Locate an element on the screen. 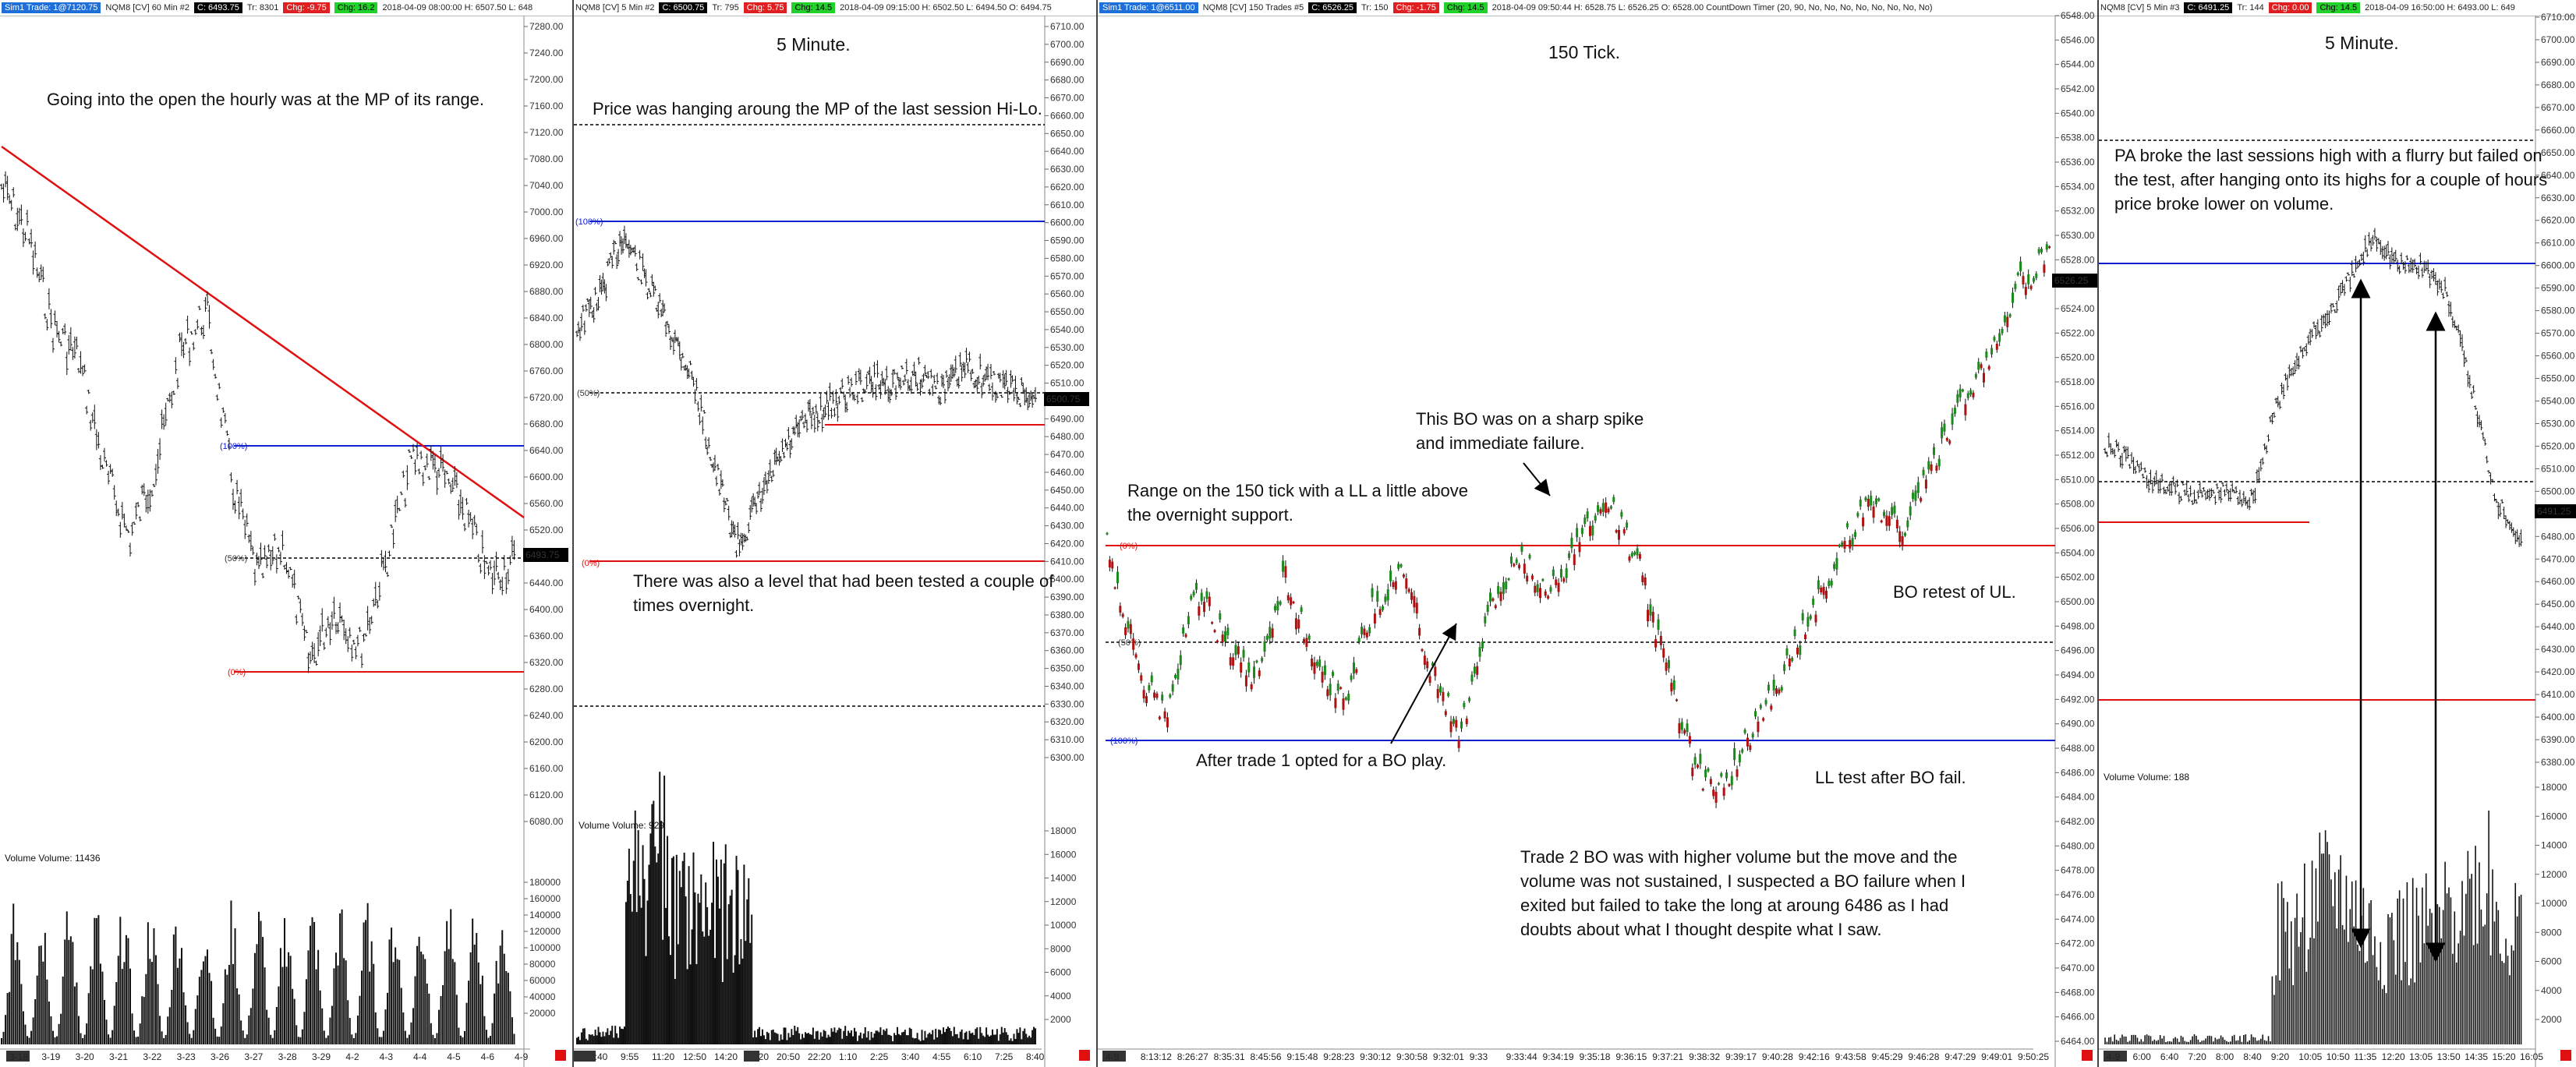  x-tick-label: 16:05 is located at coordinates (2531, 1056).